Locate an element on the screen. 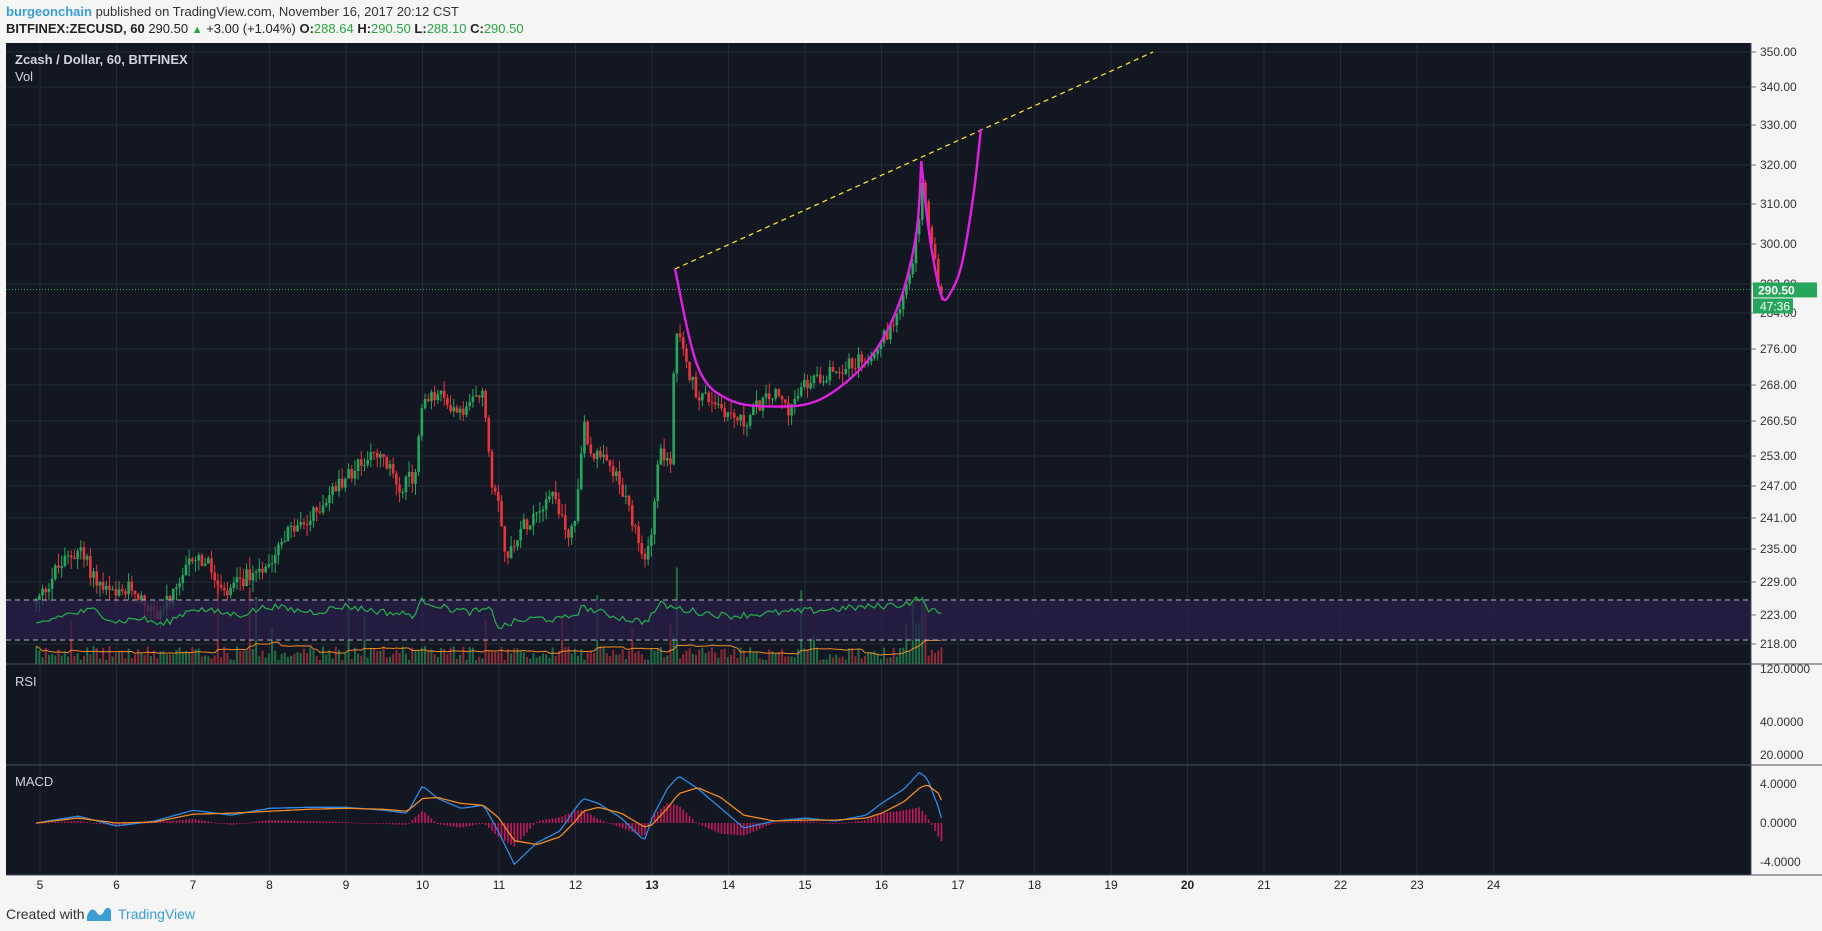  handle-curve is located at coordinates (951, 215).